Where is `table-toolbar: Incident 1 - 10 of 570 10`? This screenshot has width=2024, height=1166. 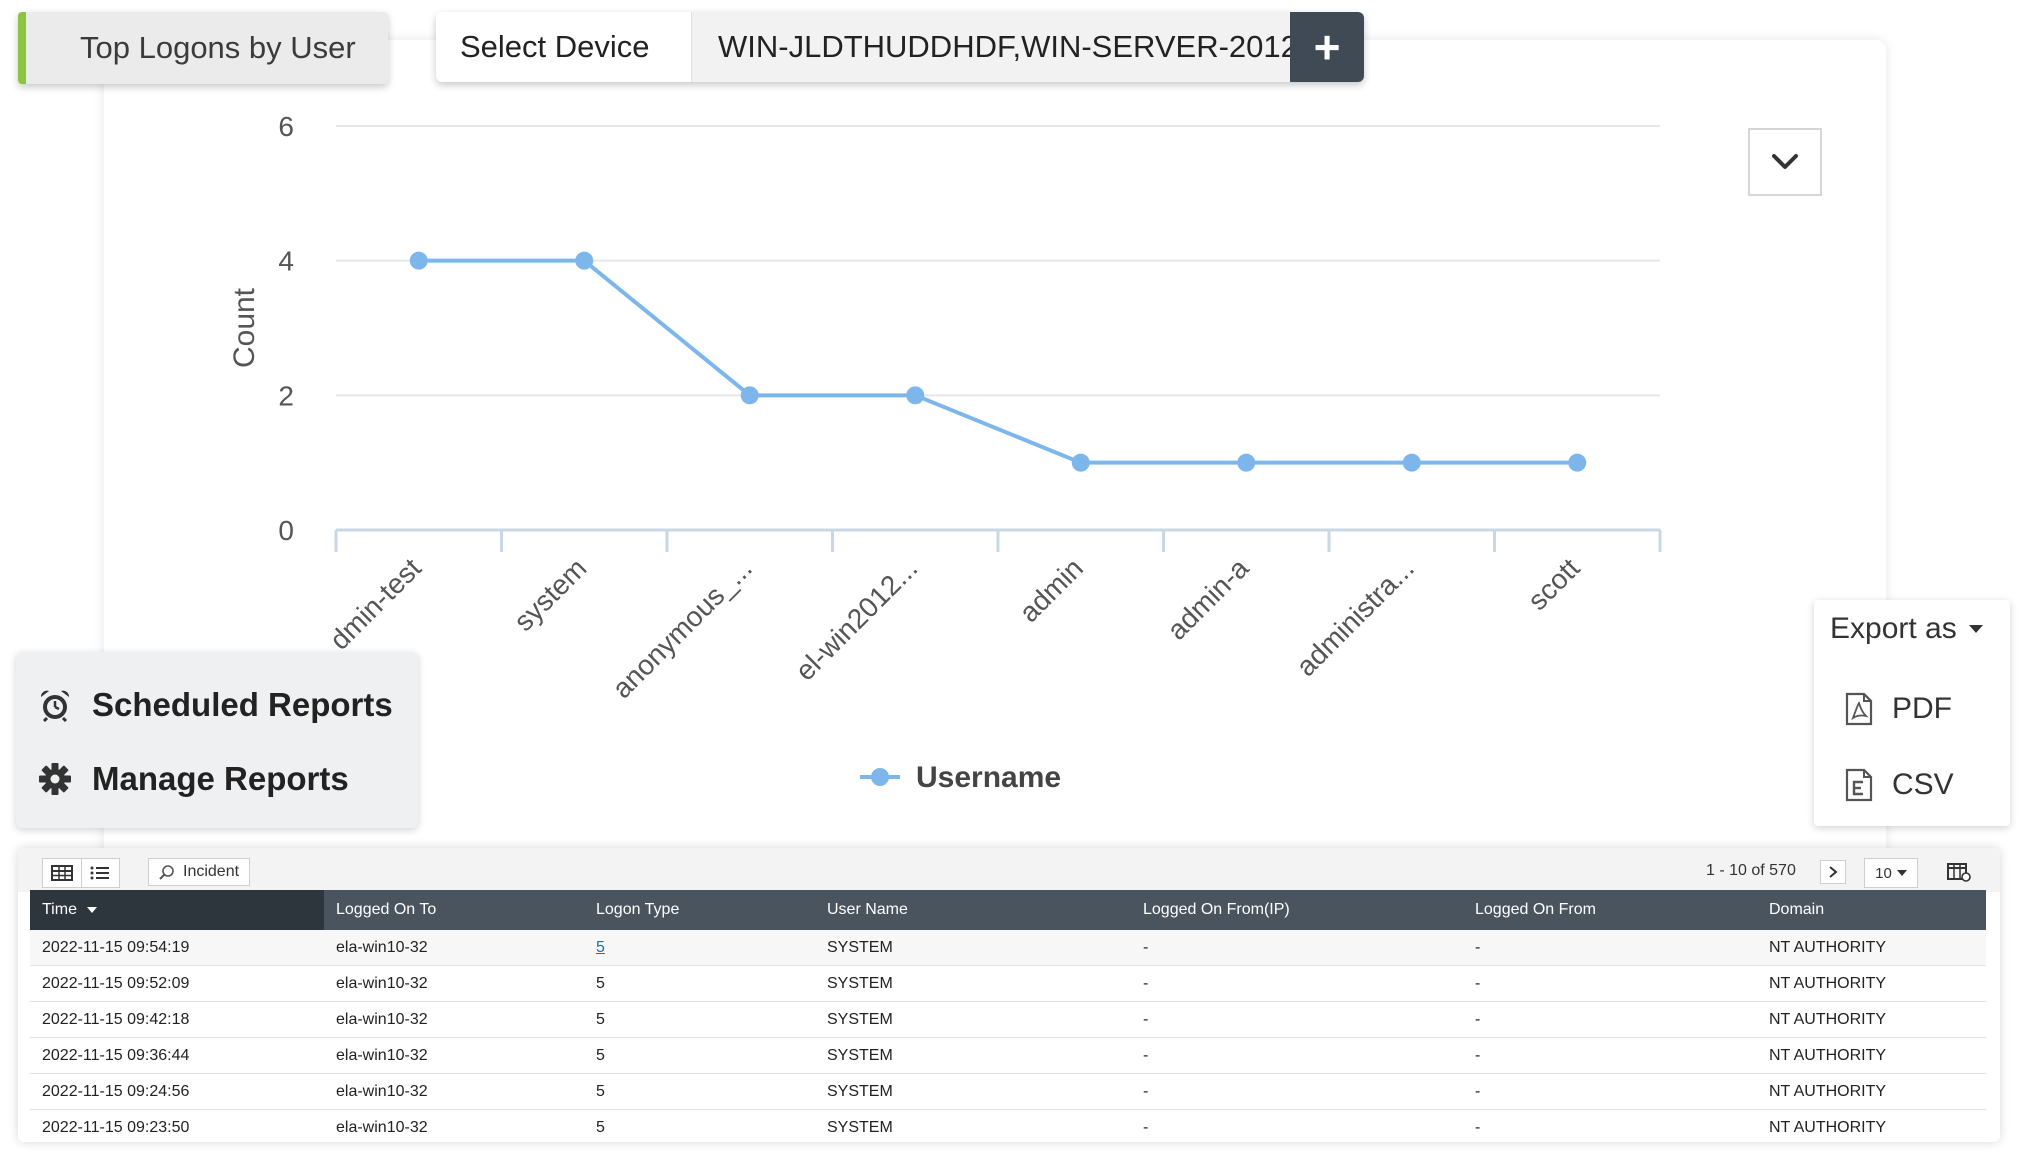 table-toolbar: Incident 1 - 10 of 570 10 is located at coordinates (1009, 870).